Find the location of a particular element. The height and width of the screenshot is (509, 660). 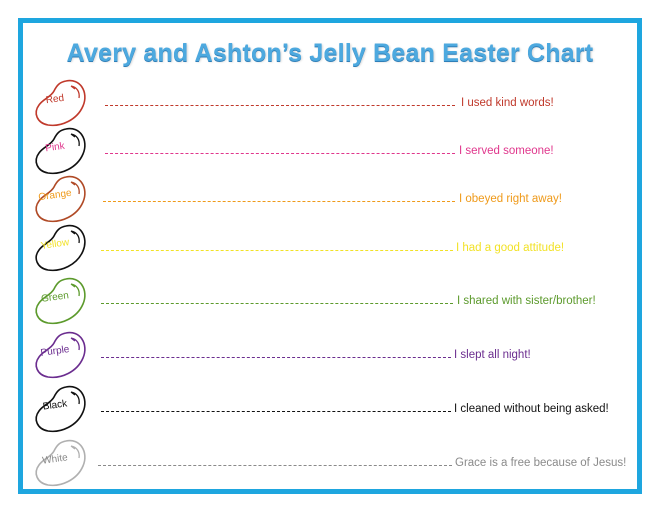

behavior-label: I shared with sister/brother! is located at coordinates (526, 301).